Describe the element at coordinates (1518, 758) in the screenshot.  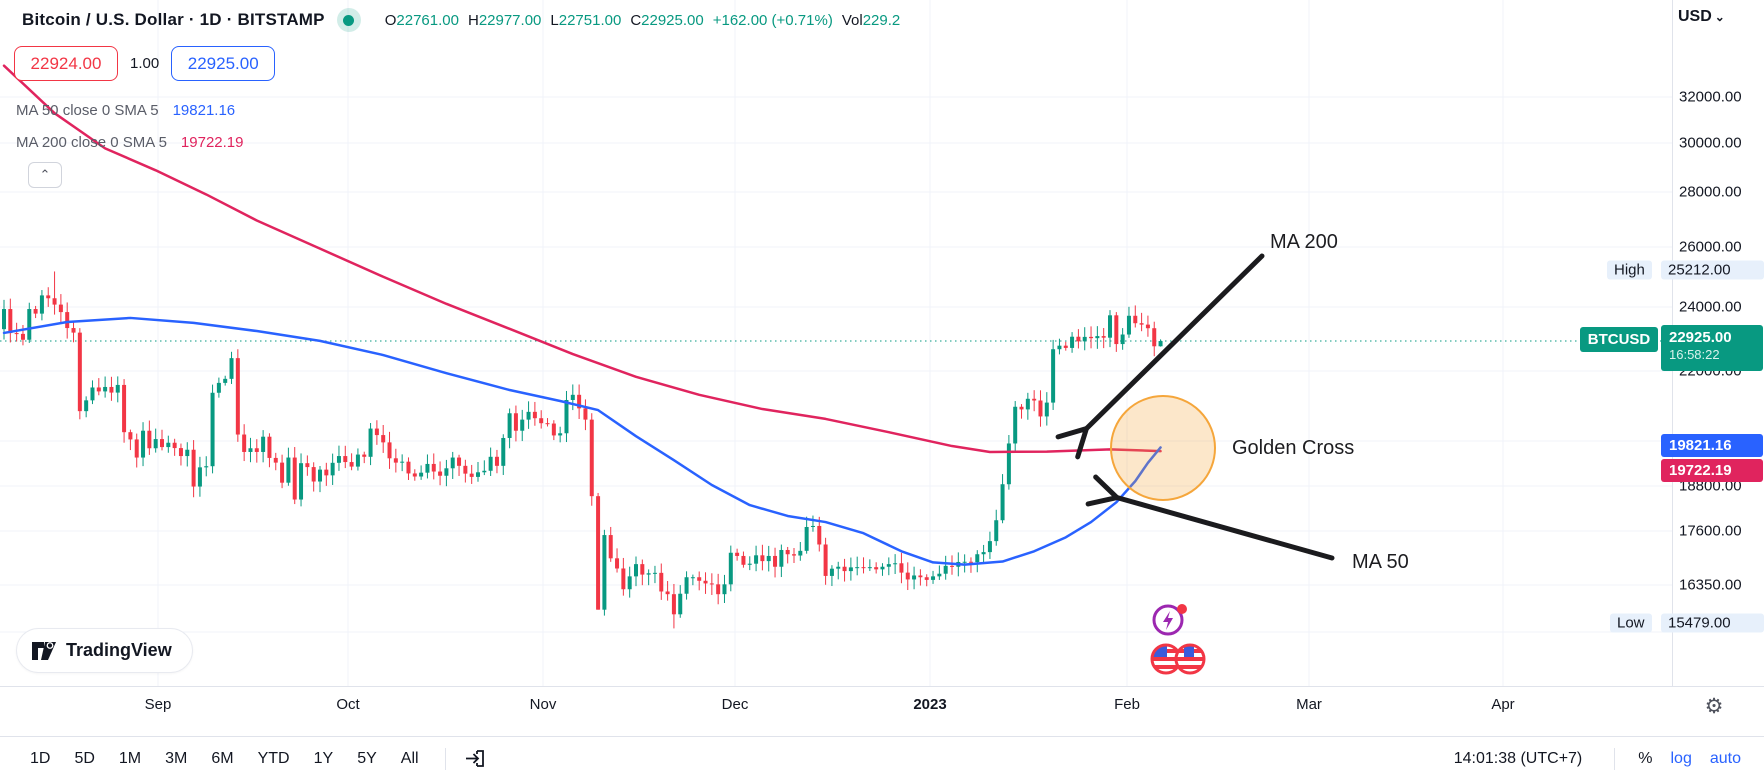
I see `clock-label: 14:01:38 (UTC+7)` at that location.